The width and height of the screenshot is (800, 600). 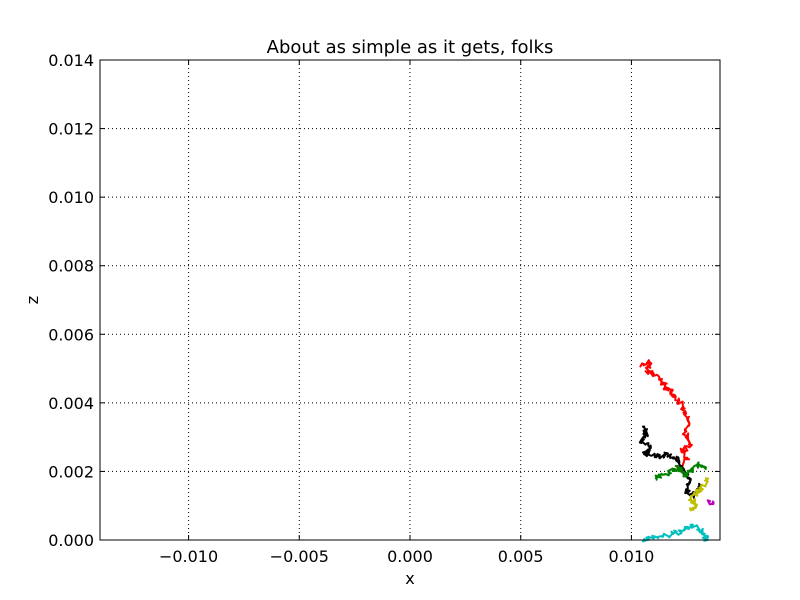 What do you see at coordinates (71, 540) in the screenshot?
I see `y-tick-label: 0.000` at bounding box center [71, 540].